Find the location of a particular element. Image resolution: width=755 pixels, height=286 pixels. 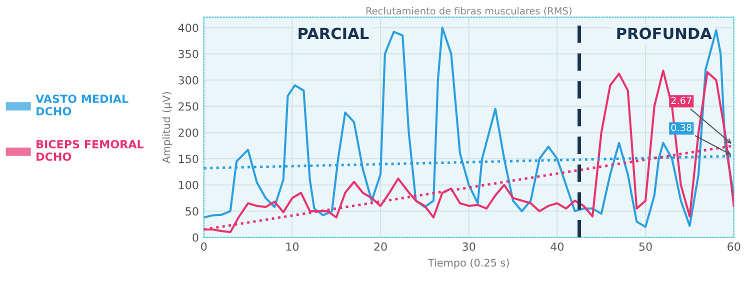

annotation: PROFUNDA is located at coordinates (664, 34).